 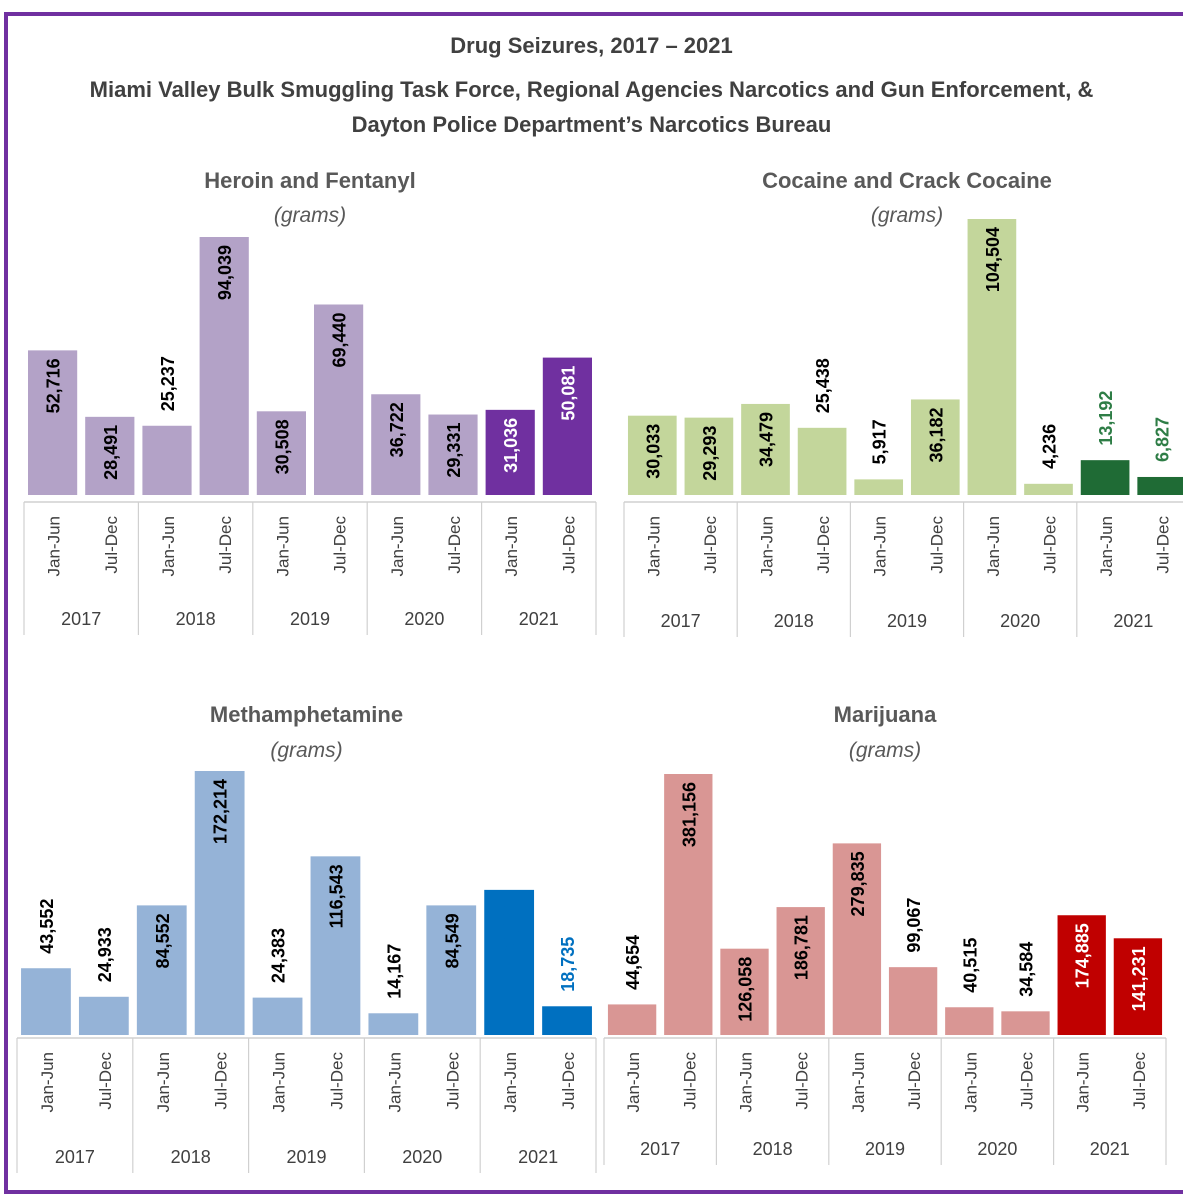 I want to click on chart-title: Heroin and Fentanyl, so click(x=309, y=180).